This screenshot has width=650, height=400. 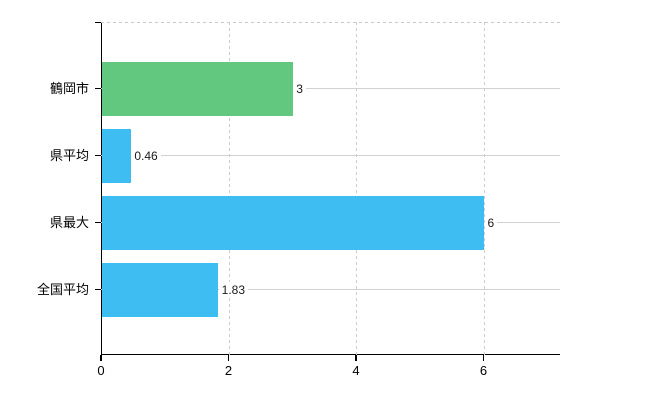 I want to click on bar-value-label: 0.46, so click(x=146, y=155).